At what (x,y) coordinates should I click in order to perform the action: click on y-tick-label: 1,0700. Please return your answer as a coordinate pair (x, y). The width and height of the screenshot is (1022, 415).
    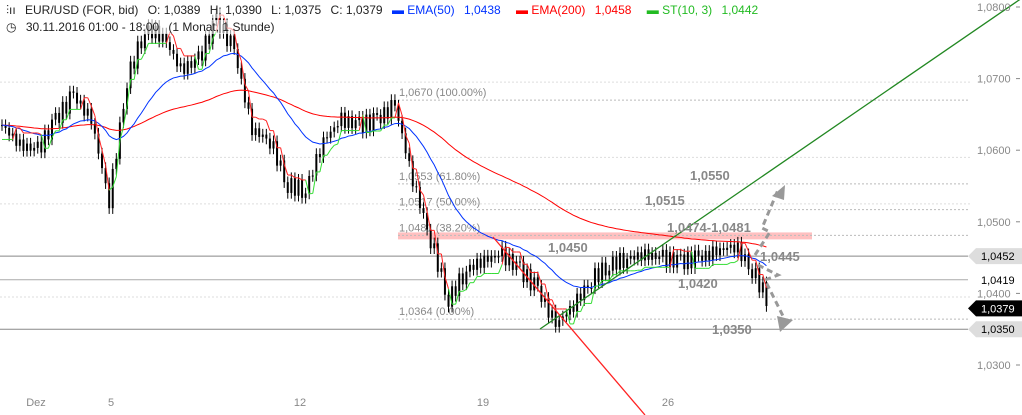
    Looking at the image, I should click on (994, 80).